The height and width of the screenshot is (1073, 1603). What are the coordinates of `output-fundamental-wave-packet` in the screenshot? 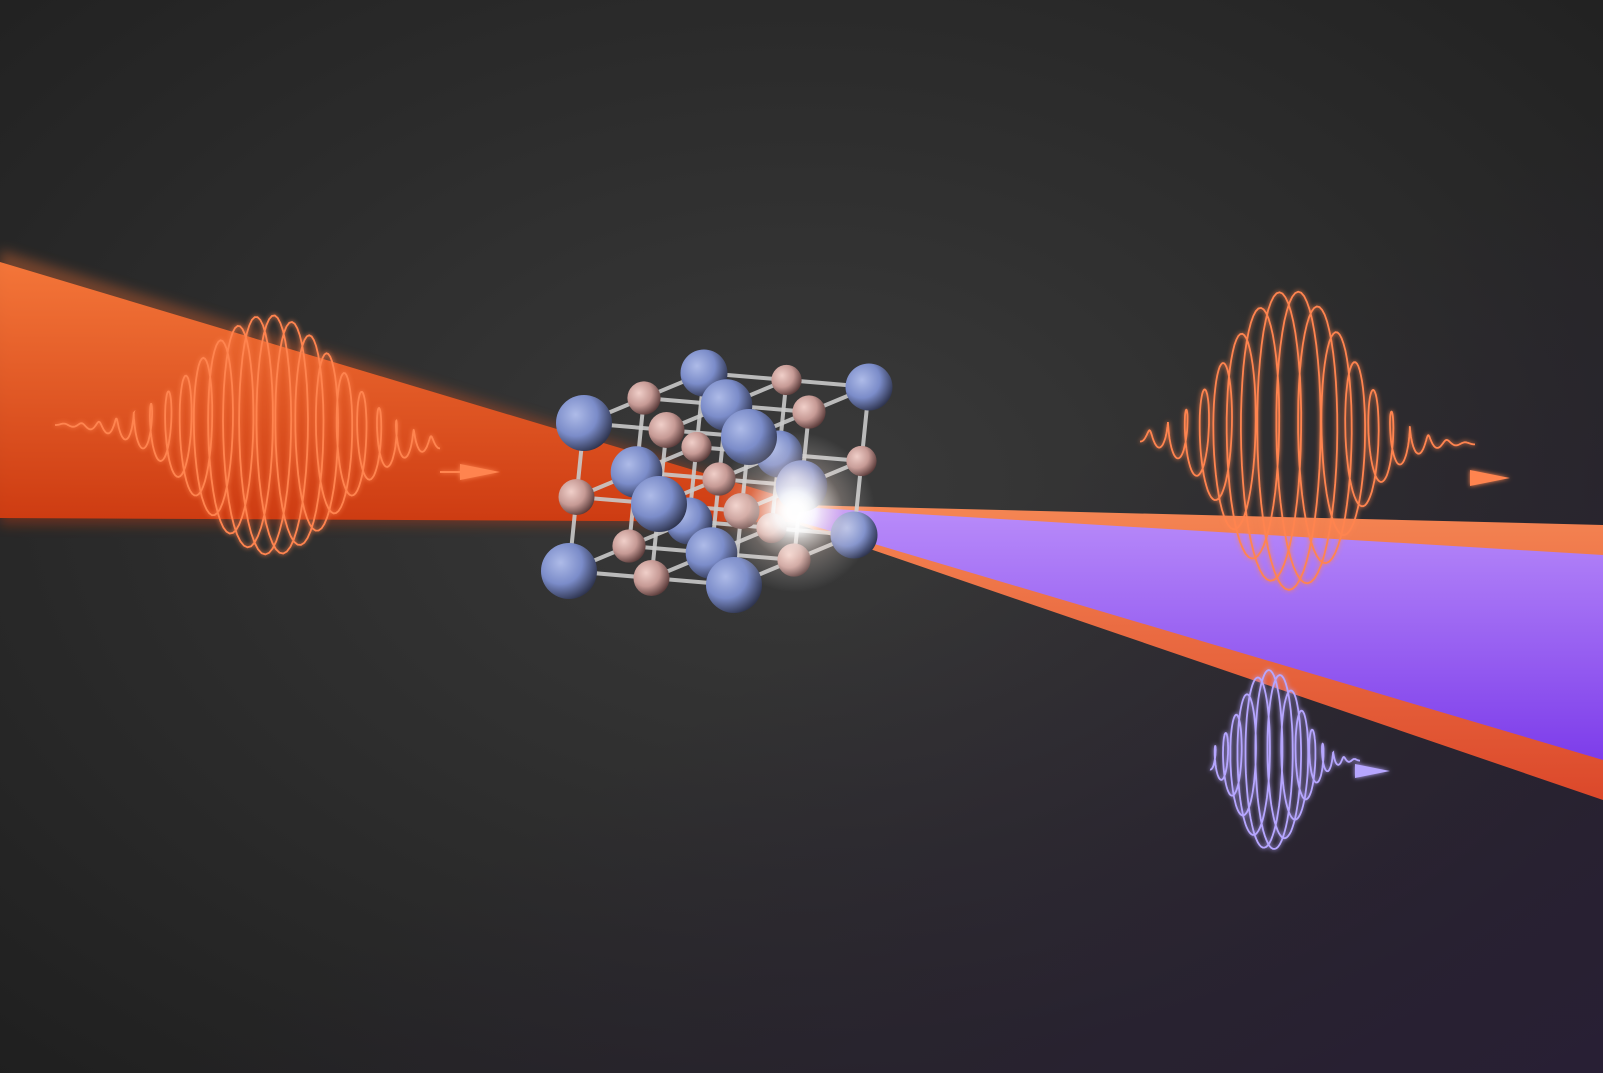 It's located at (1325, 440).